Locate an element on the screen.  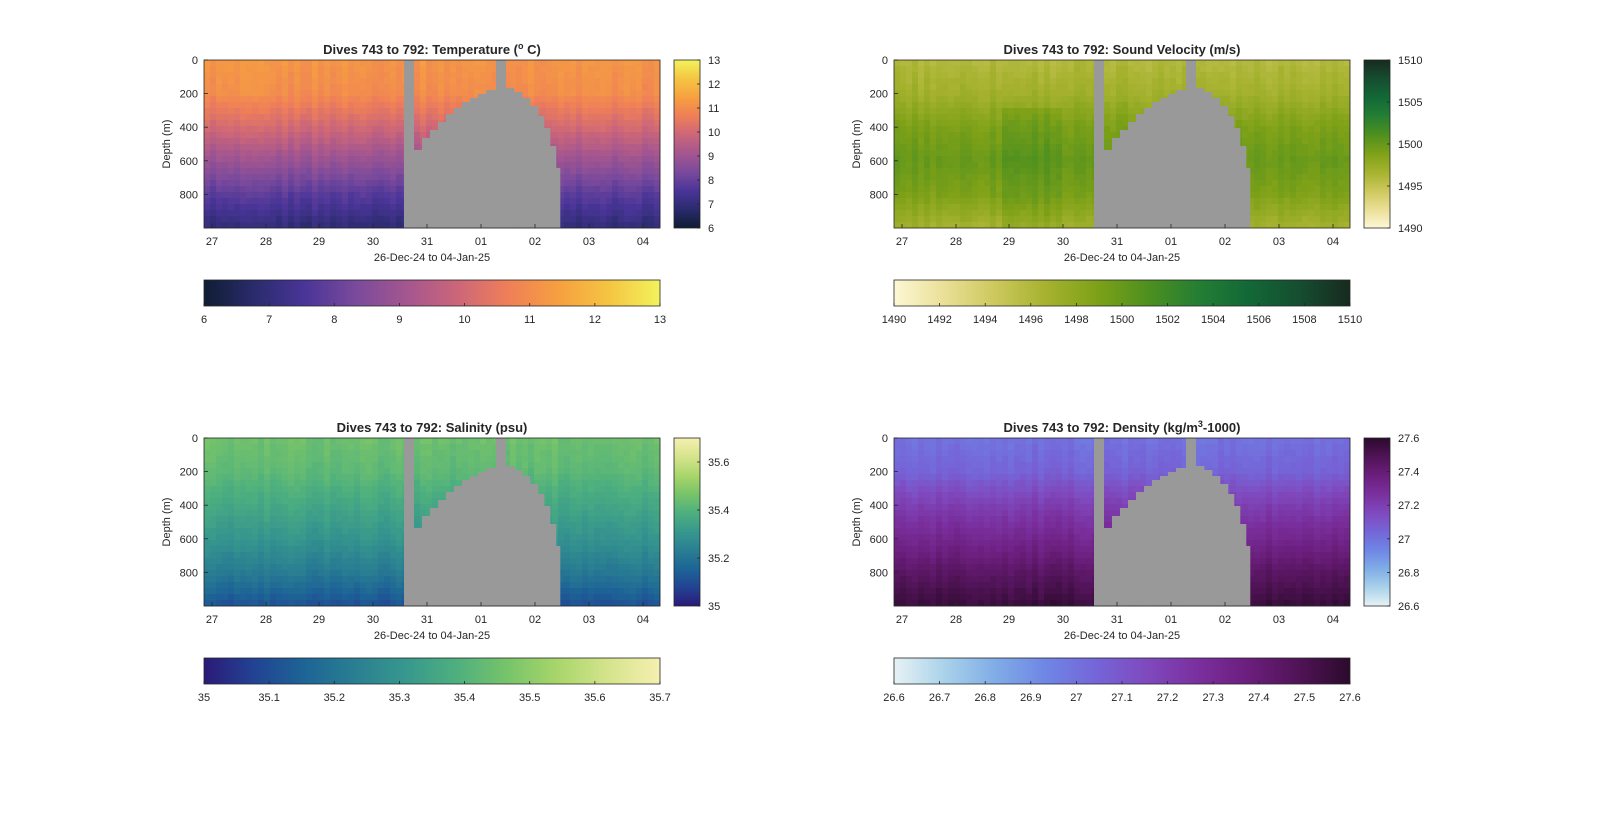
bottom-colorbar-tick-label: 12 is located at coordinates (595, 320).